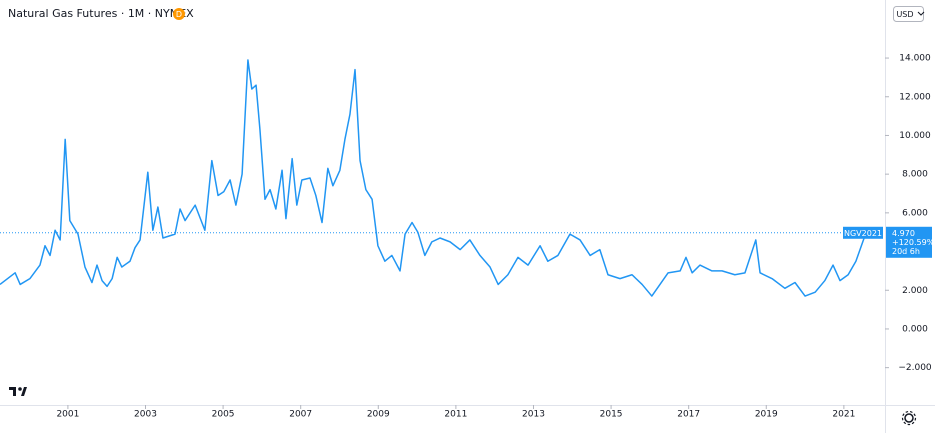 This screenshot has height=433, width=935. Describe the element at coordinates (67, 415) in the screenshot. I see `x-tick-label: 2001` at that location.